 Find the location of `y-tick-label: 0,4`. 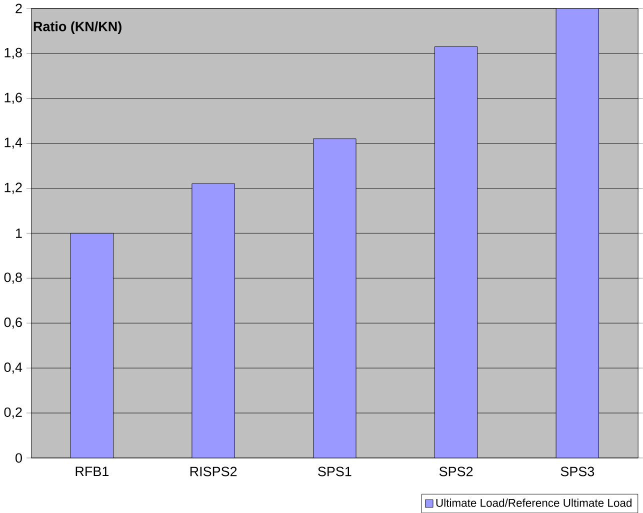

y-tick-label: 0,4 is located at coordinates (13, 368).